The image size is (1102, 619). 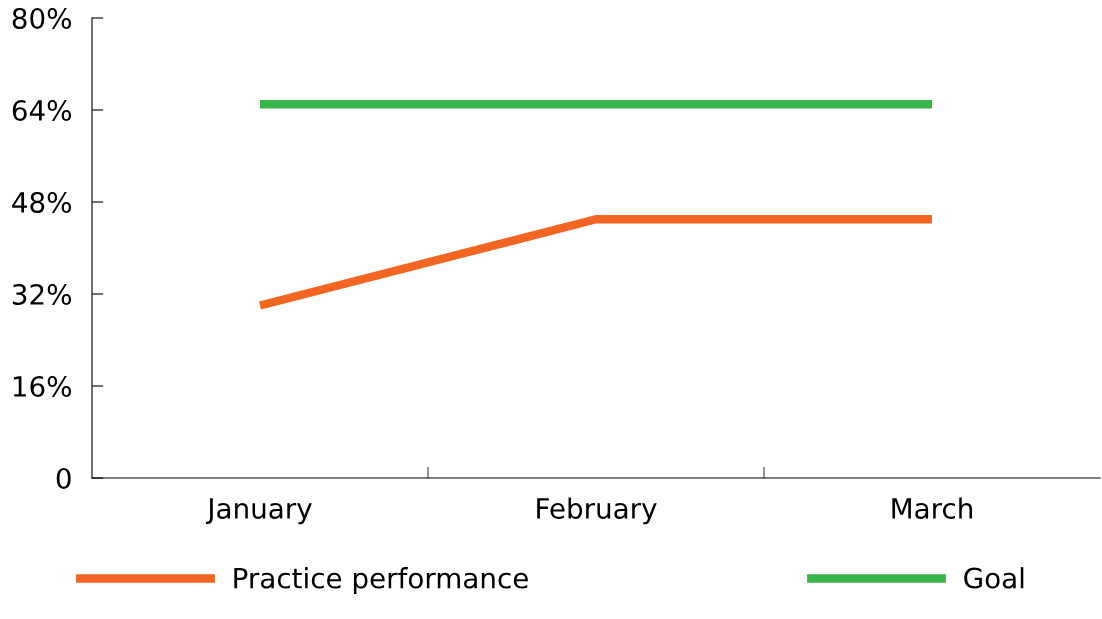 I want to click on x-tick-label: January, so click(x=258, y=511).